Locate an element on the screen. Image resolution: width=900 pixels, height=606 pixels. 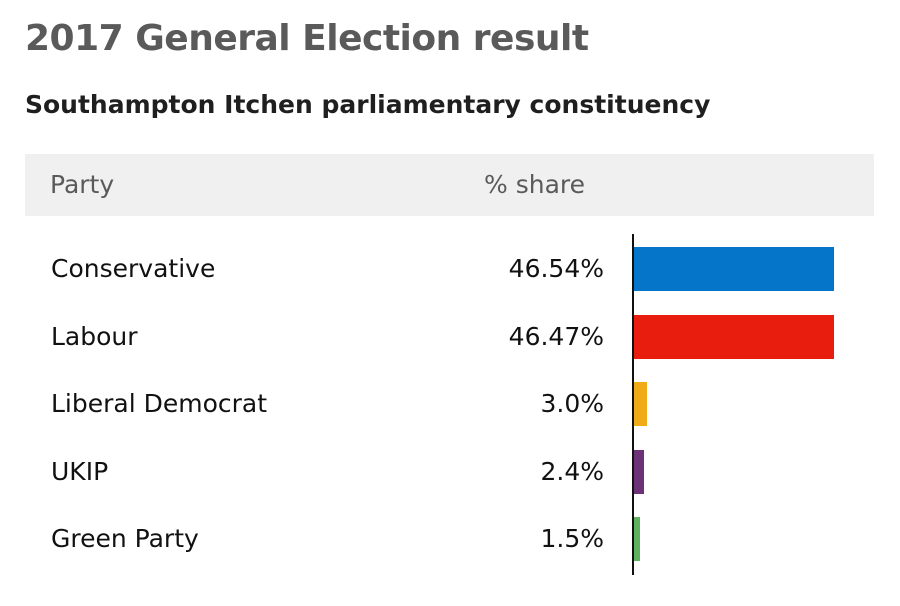
chart-title: 2017 General Election result is located at coordinates (307, 38).